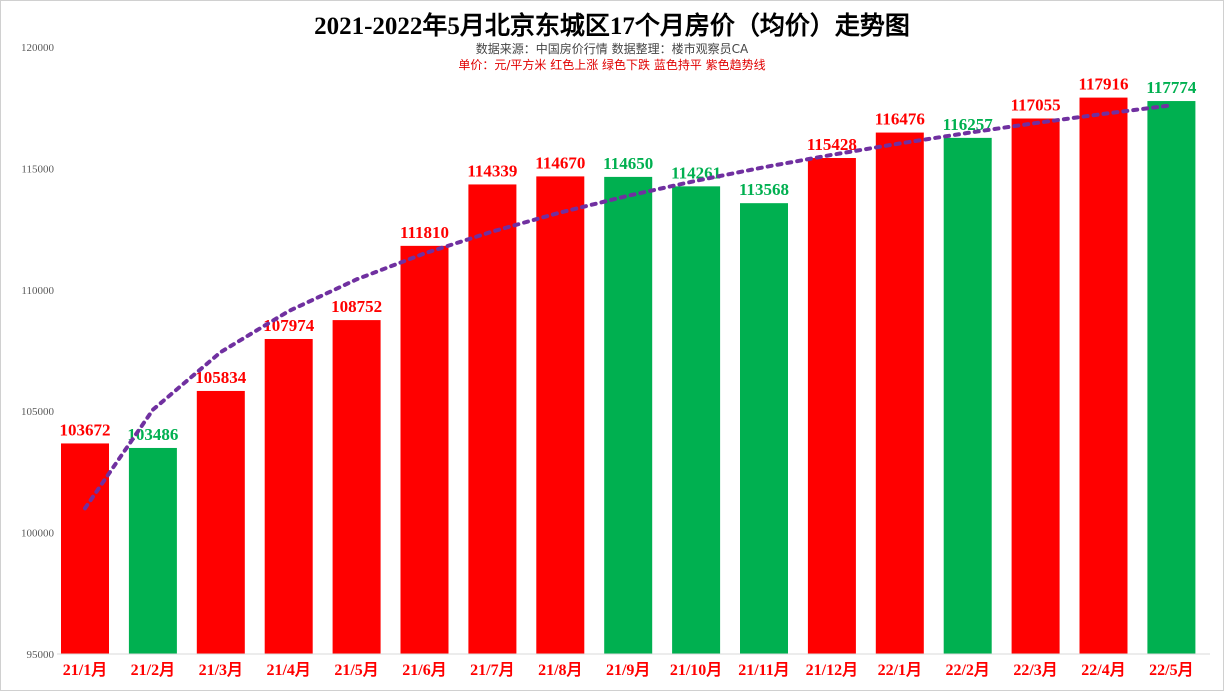  Describe the element at coordinates (832, 670) in the screenshot. I see `x-tick-label: 21/12月` at that location.